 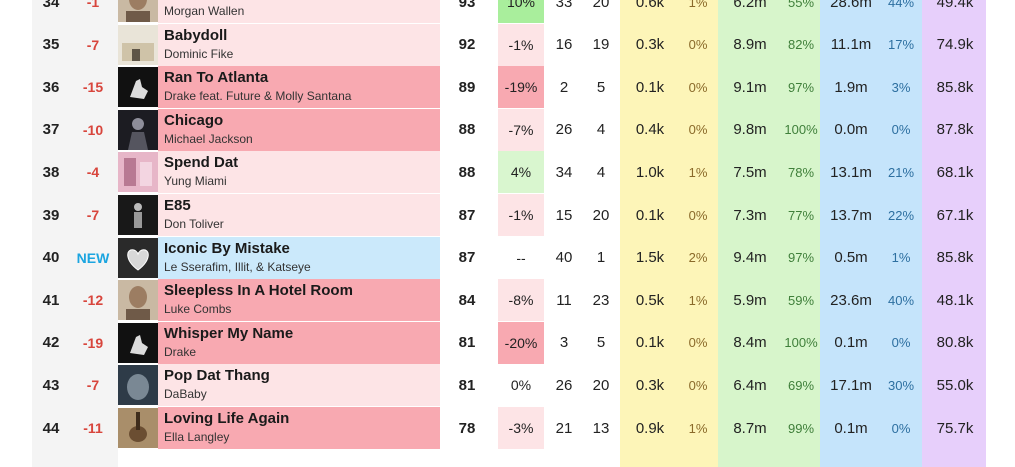 What do you see at coordinates (650, 5) in the screenshot?
I see `stat-col-3: 0.6k` at bounding box center [650, 5].